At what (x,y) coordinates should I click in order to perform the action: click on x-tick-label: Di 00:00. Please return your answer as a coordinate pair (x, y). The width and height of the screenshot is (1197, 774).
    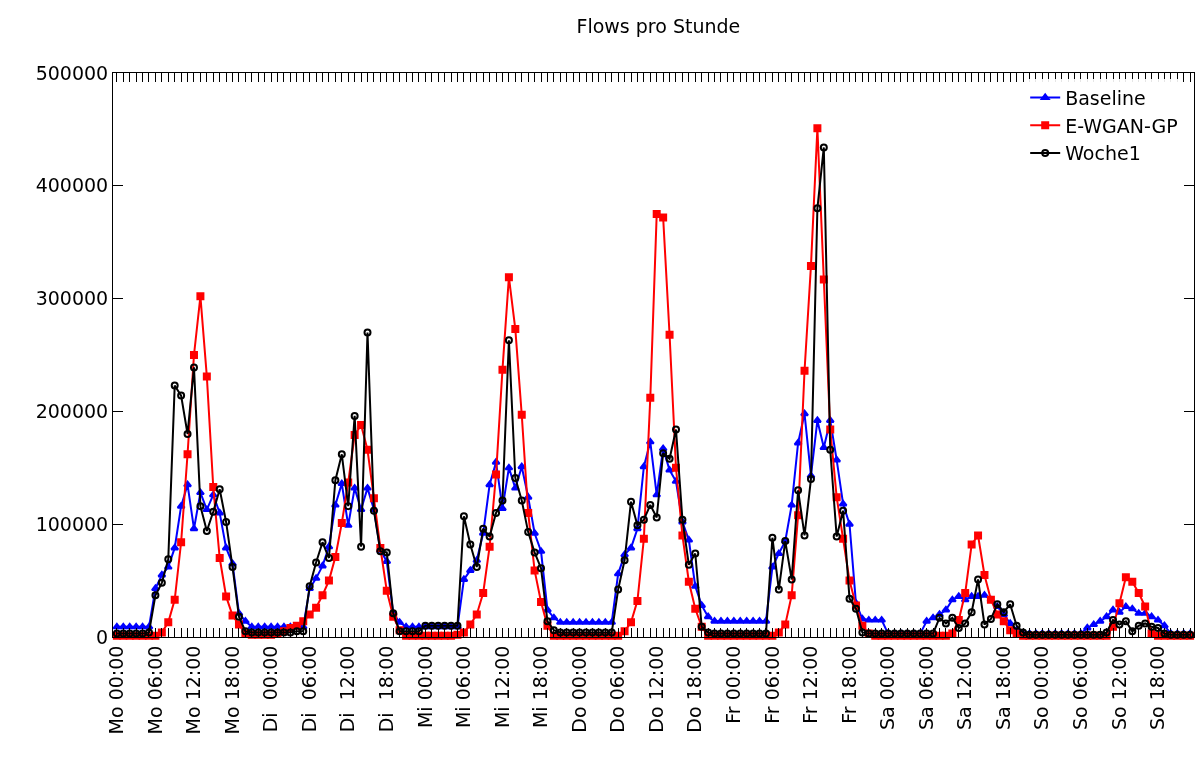
    Looking at the image, I should click on (270, 689).